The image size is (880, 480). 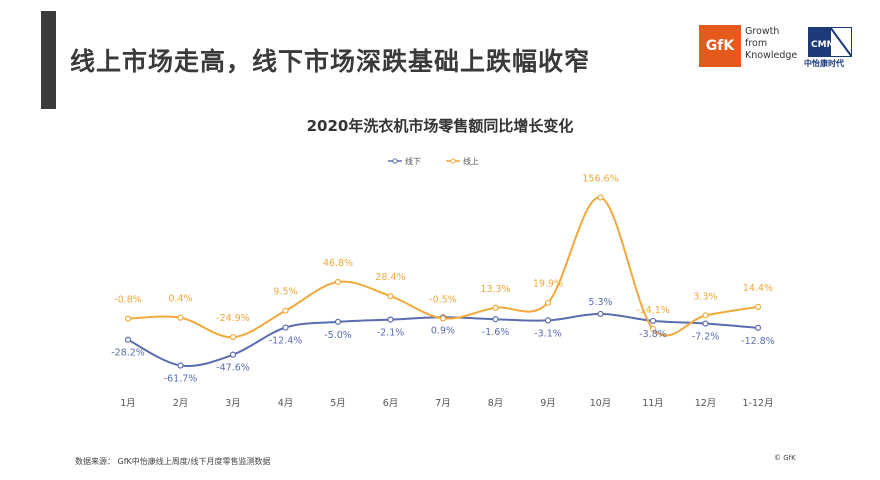 I want to click on data-label: 0.9%, so click(x=443, y=330).